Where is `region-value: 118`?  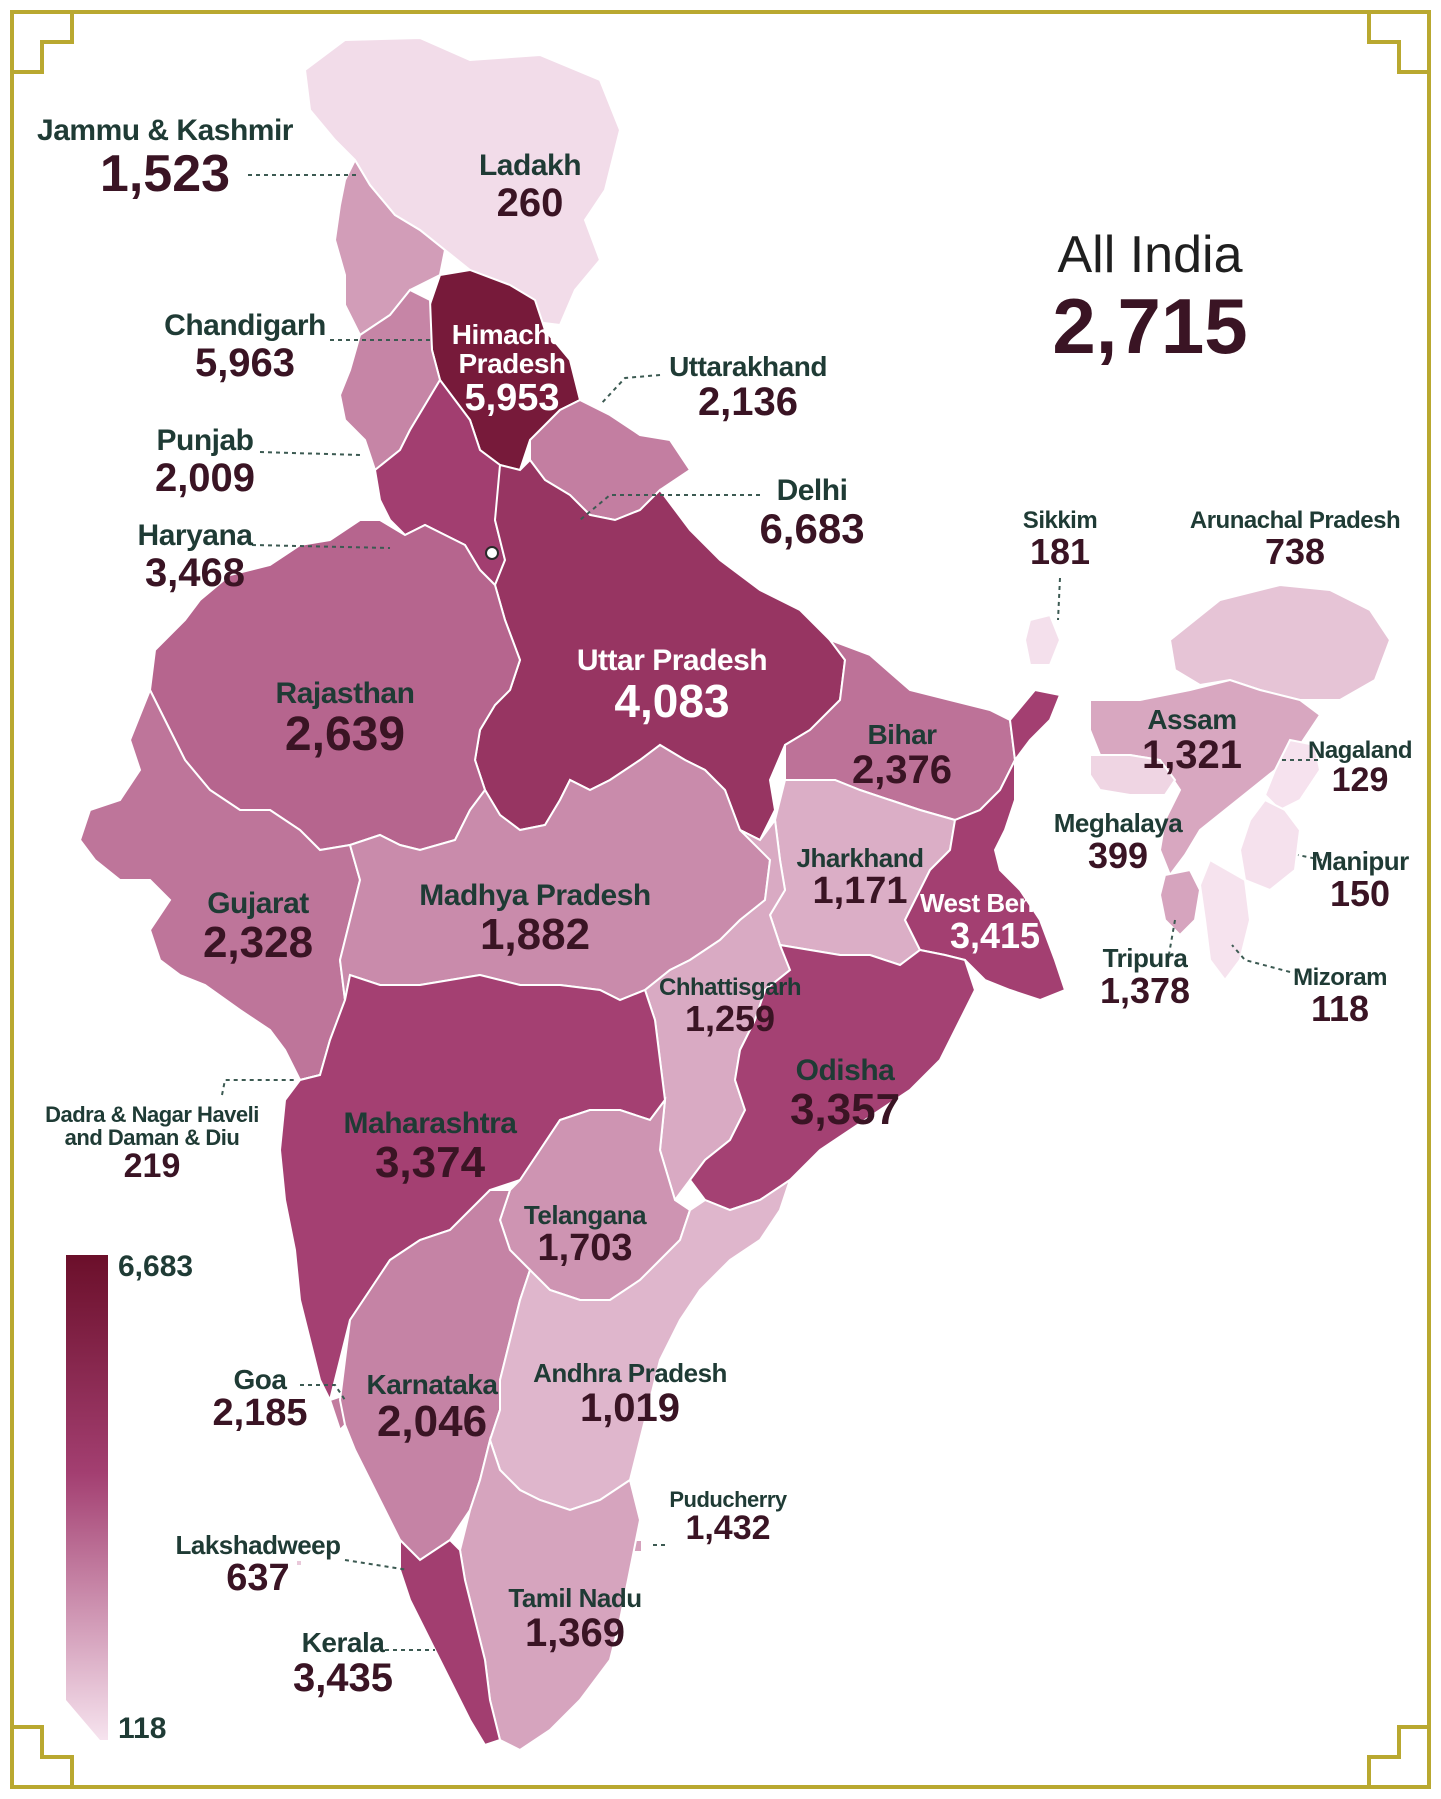 region-value: 118 is located at coordinates (1340, 1009).